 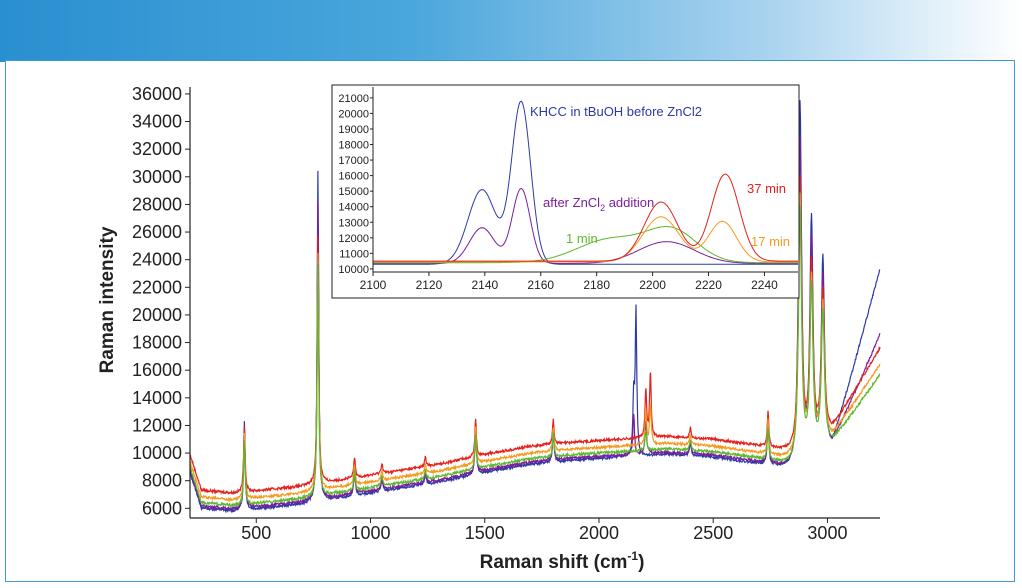 I want to click on inset-y-tick-label: 11000, so click(x=354, y=254).